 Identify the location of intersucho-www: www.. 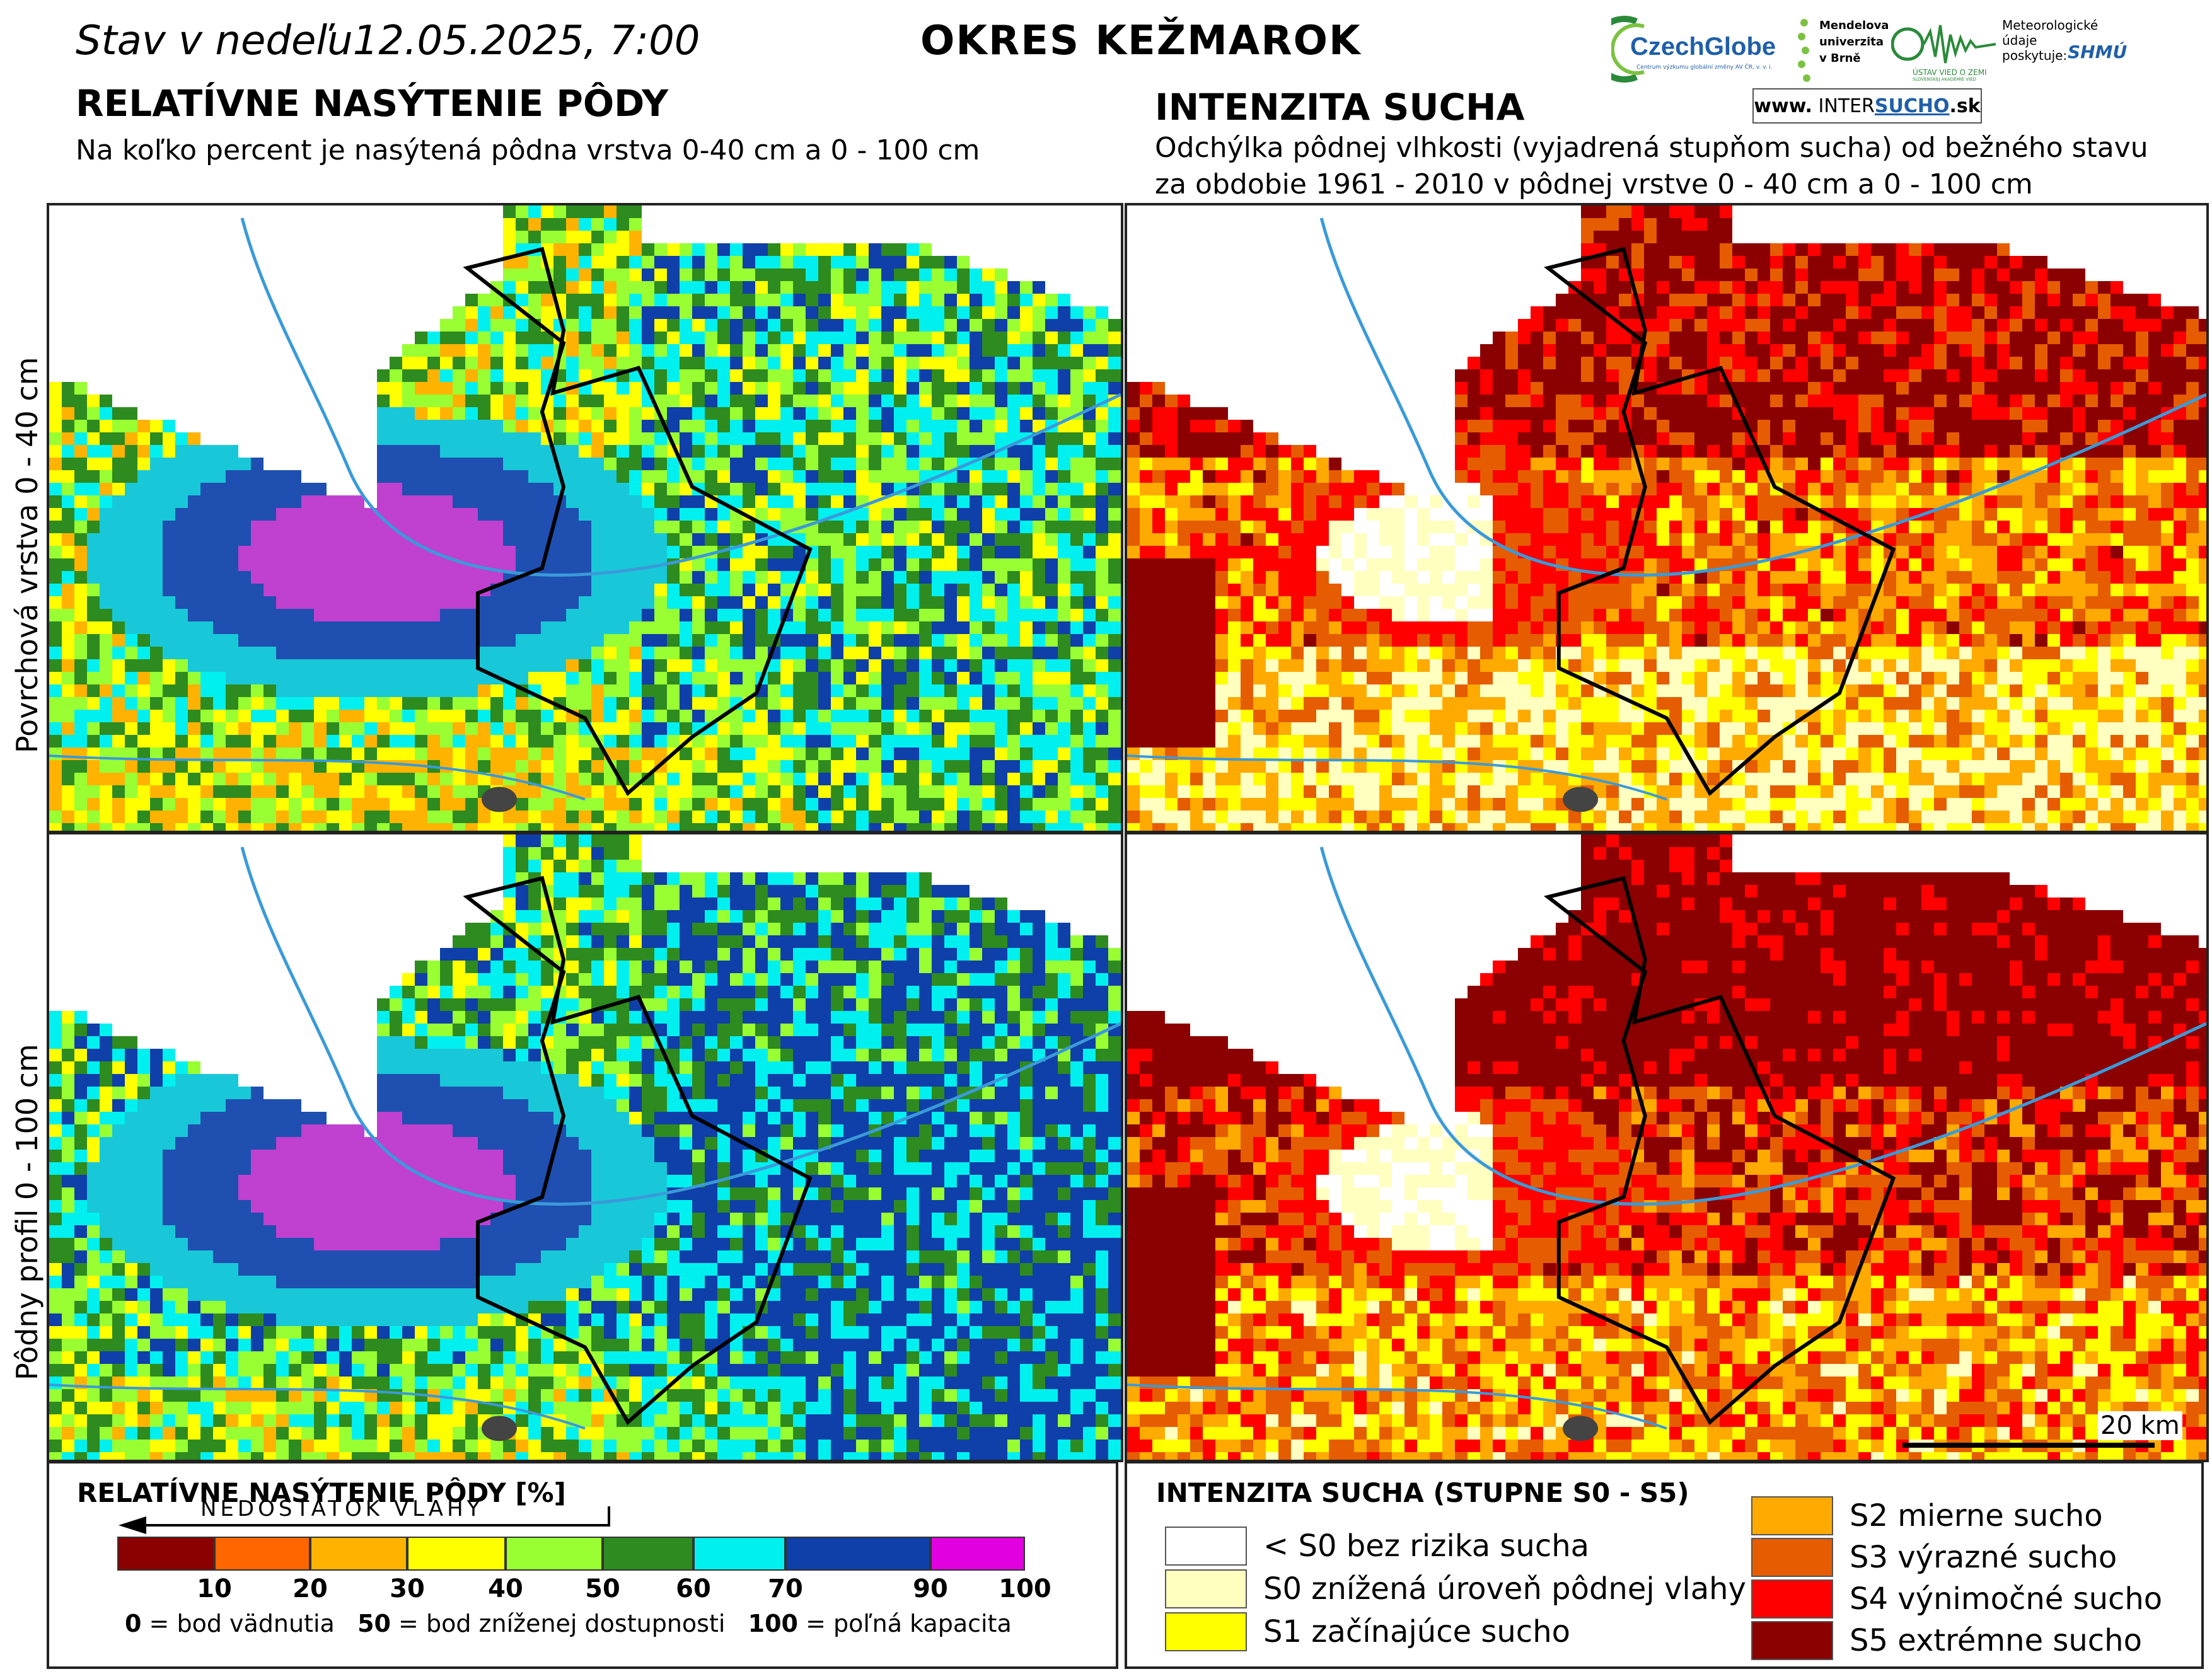
(1783, 106).